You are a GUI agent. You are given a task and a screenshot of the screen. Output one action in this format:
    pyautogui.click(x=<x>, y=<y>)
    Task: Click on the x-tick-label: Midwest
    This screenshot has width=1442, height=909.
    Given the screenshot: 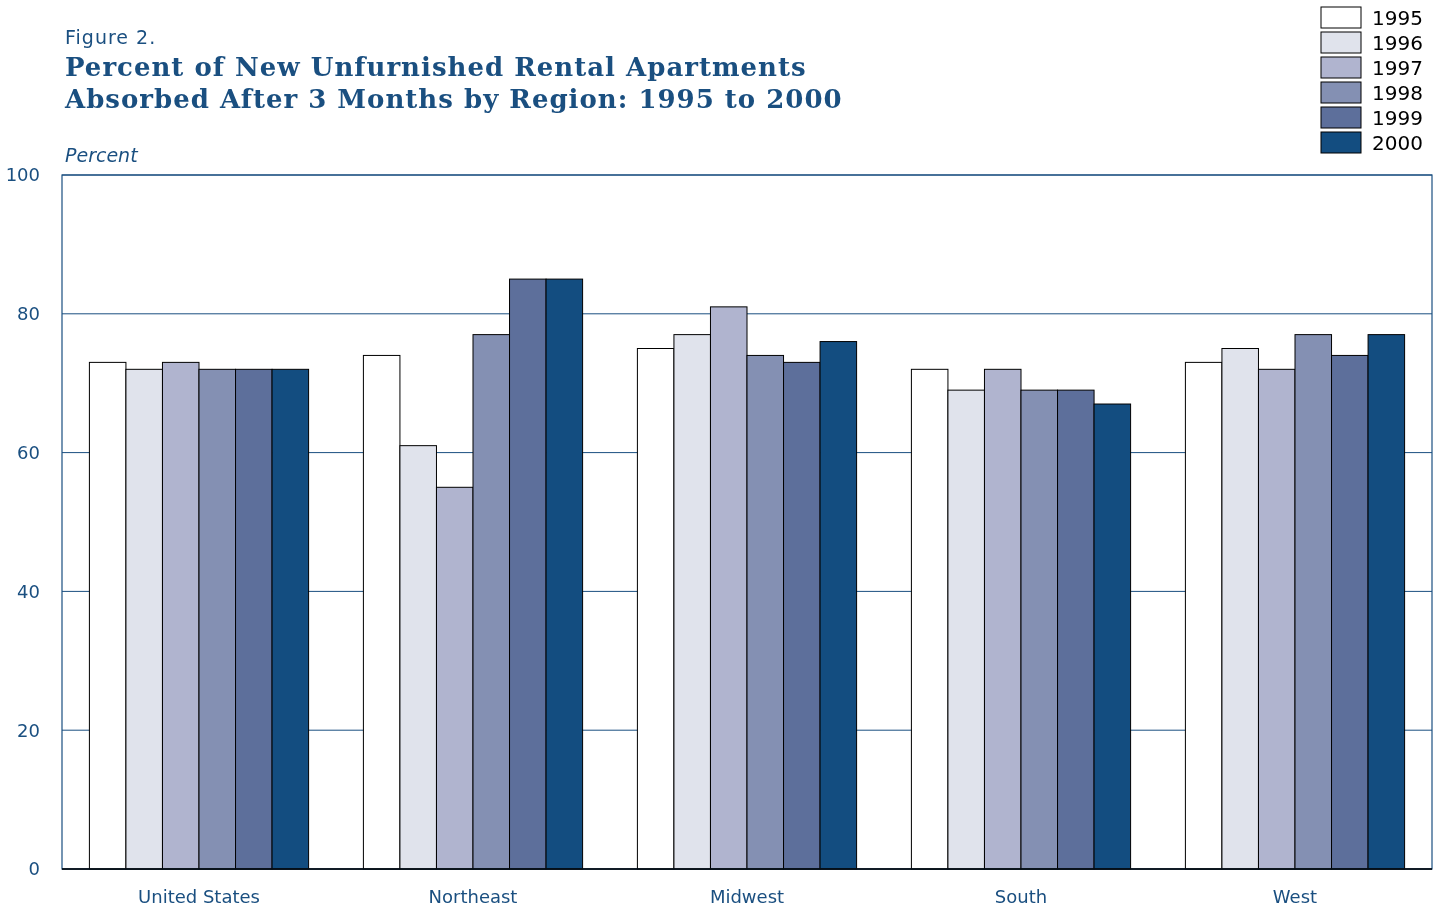 What is the action you would take?
    pyautogui.click(x=747, y=896)
    